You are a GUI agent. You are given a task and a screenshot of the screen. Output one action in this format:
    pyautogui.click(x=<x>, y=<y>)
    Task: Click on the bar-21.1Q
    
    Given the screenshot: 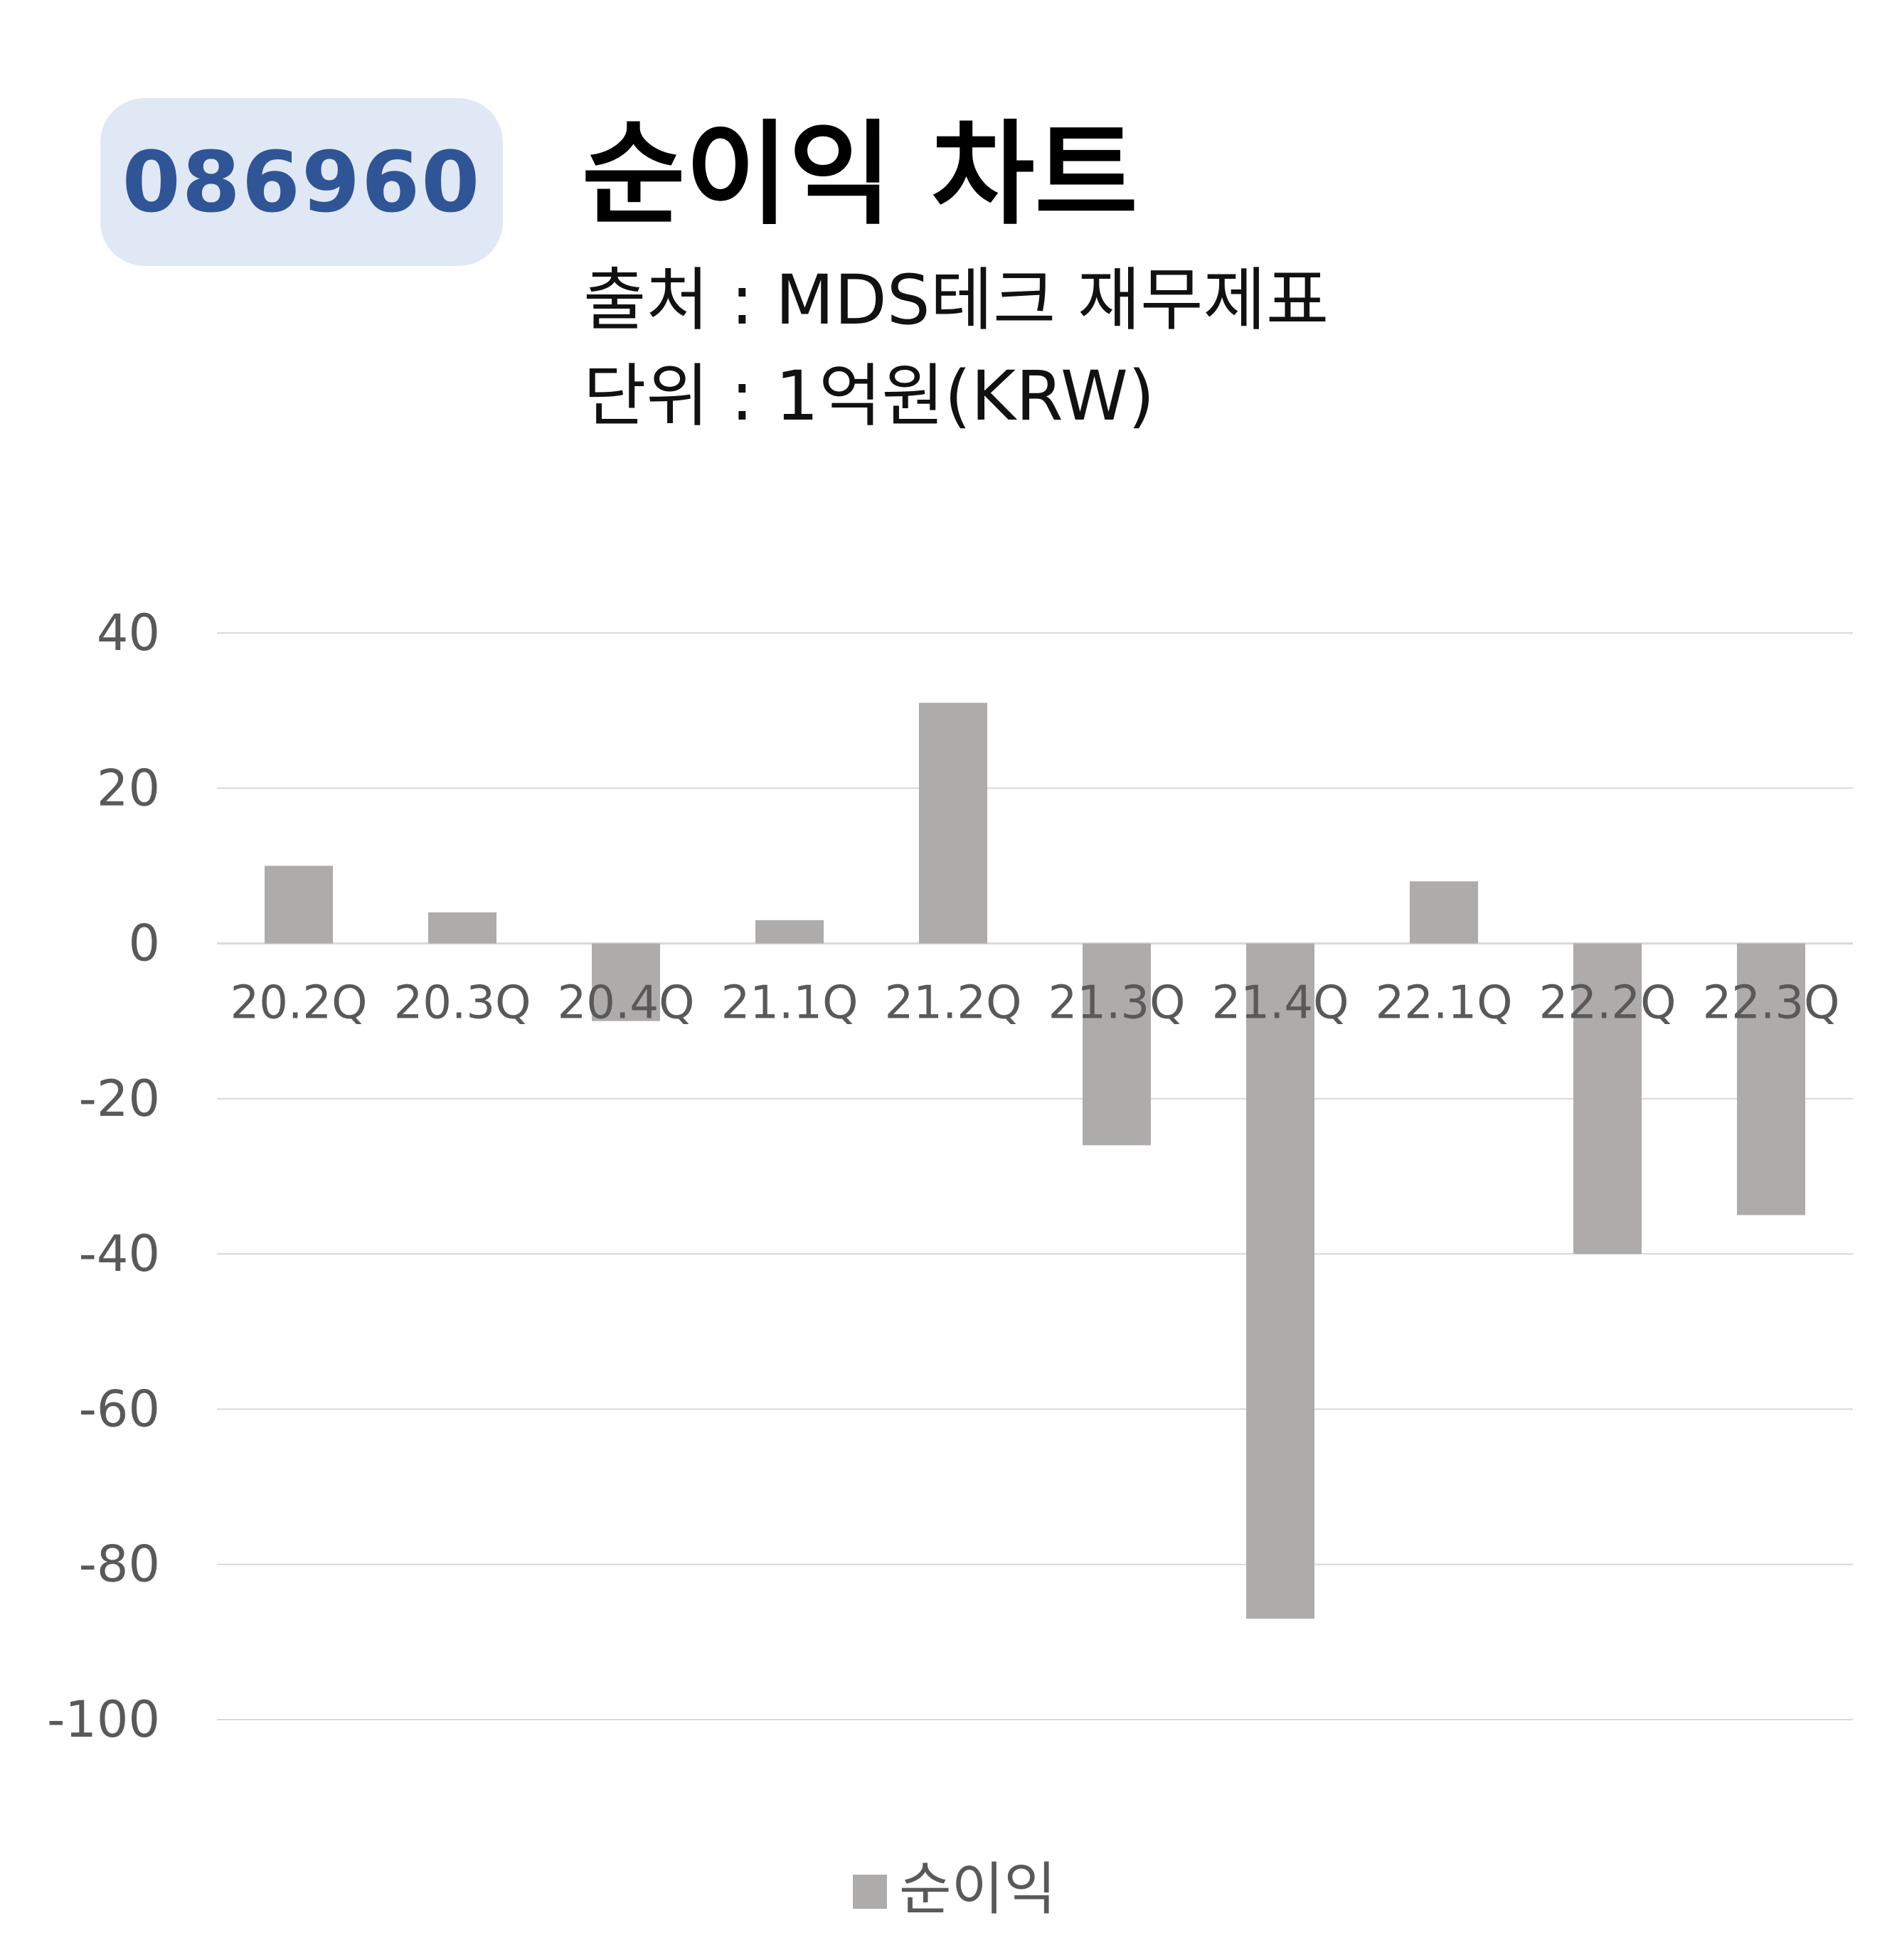 What is the action you would take?
    pyautogui.click(x=789, y=932)
    